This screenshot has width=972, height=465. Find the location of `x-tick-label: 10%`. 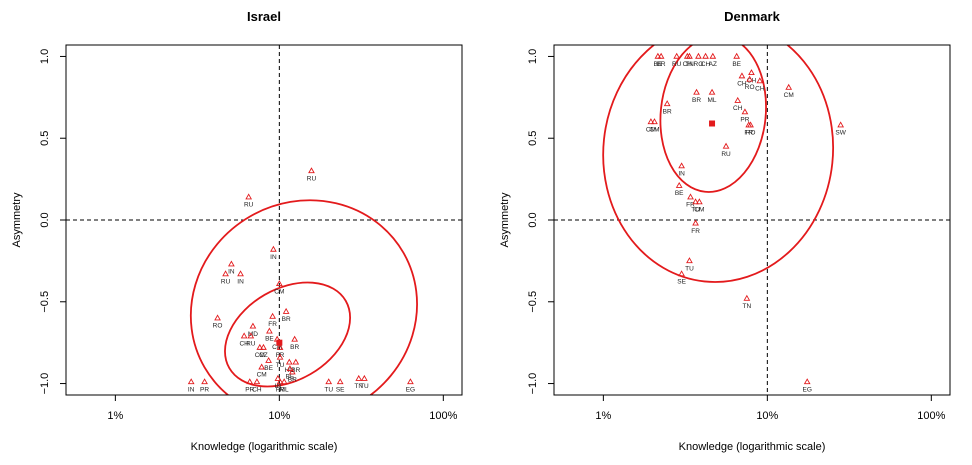

x-tick-label: 10% is located at coordinates (279, 416).